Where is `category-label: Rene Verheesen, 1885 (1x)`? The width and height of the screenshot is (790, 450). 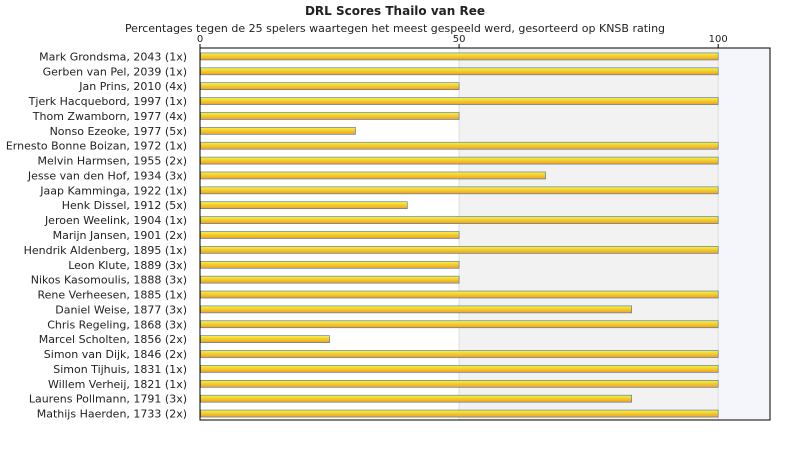
category-label: Rene Verheesen, 1885 (1x) is located at coordinates (112, 295).